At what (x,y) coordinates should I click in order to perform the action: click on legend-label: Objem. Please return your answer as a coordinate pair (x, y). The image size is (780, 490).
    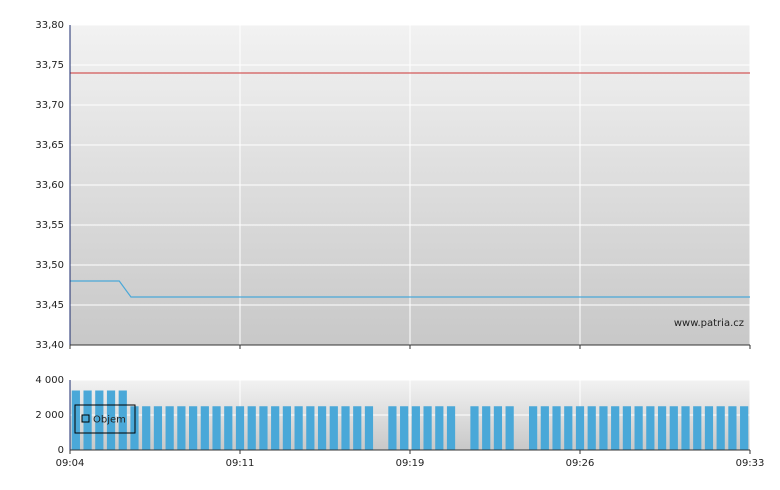
    Looking at the image, I should click on (109, 420).